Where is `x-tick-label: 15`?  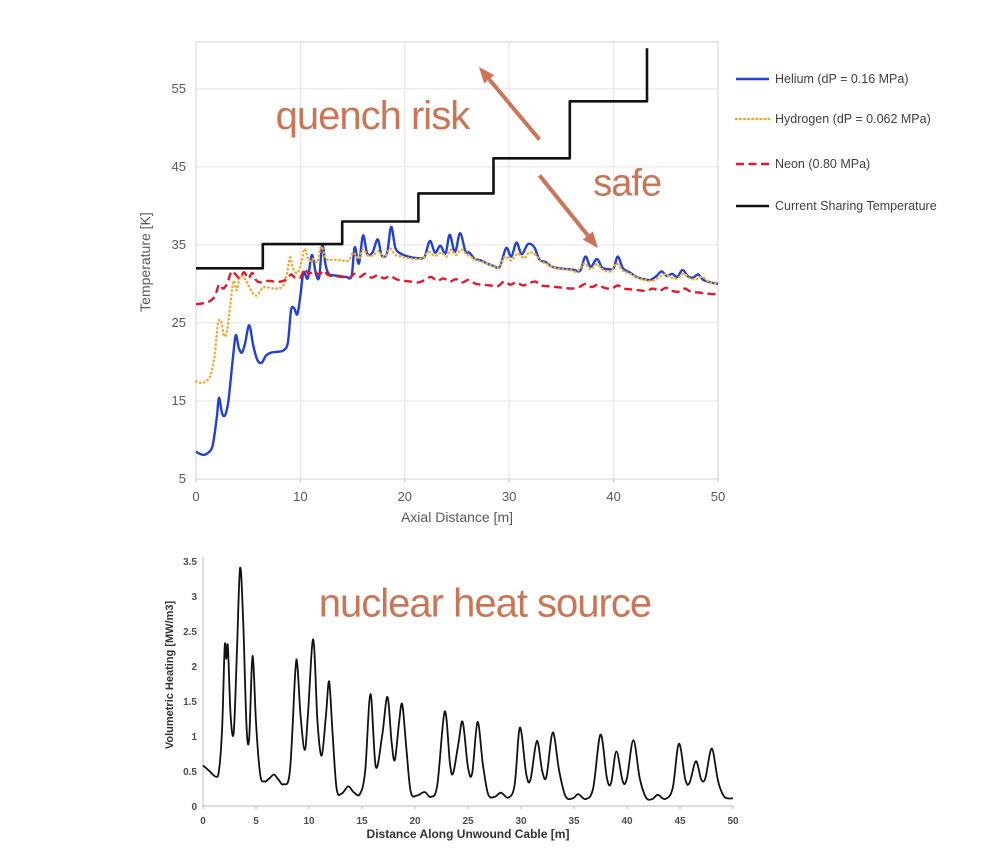 x-tick-label: 15 is located at coordinates (362, 821).